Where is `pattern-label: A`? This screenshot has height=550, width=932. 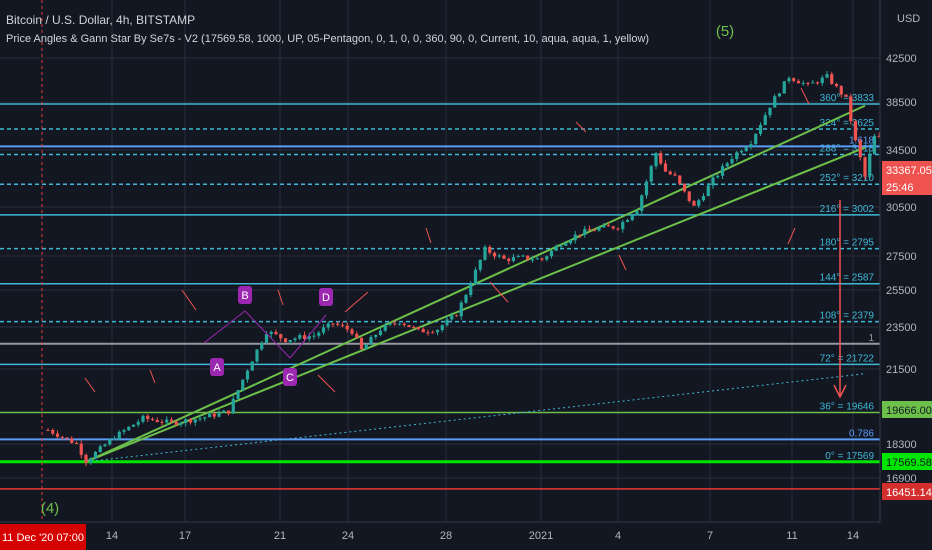 pattern-label: A is located at coordinates (217, 368).